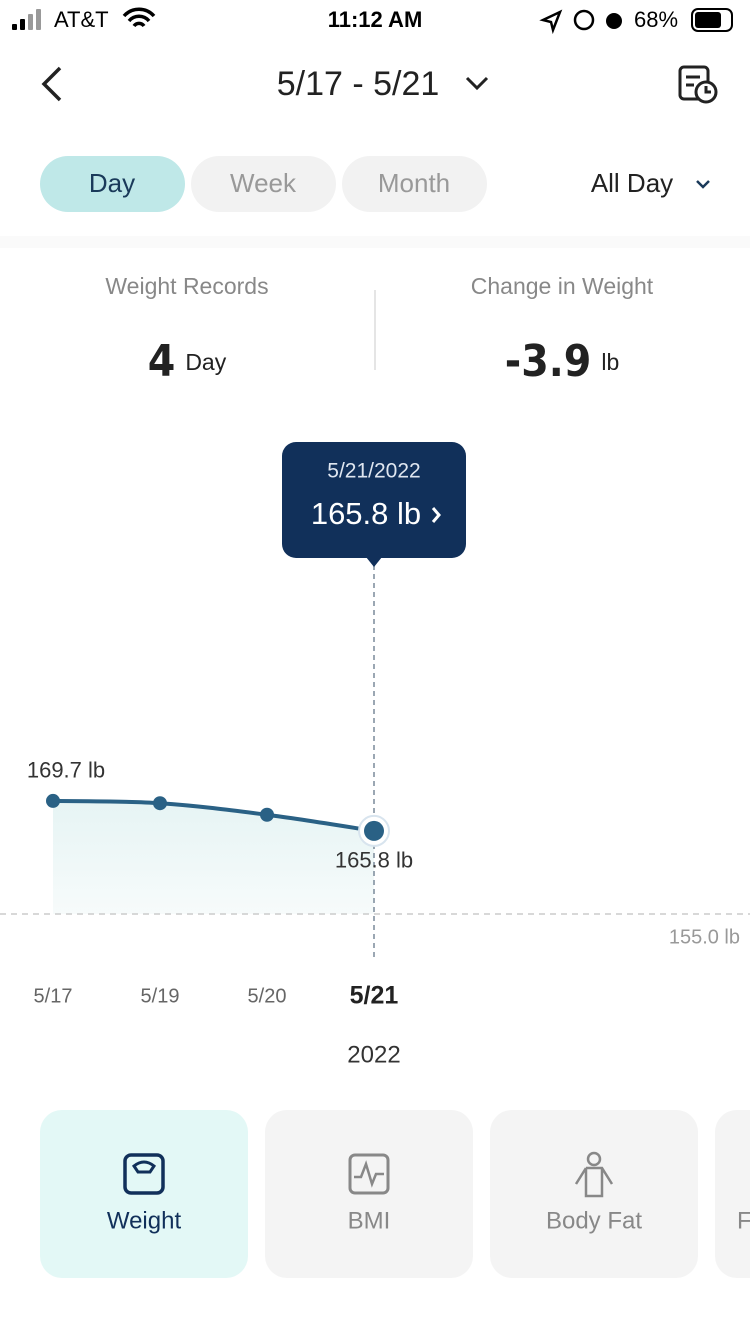 This screenshot has height=1334, width=750. I want to click on tab-label: Month, so click(414, 183).